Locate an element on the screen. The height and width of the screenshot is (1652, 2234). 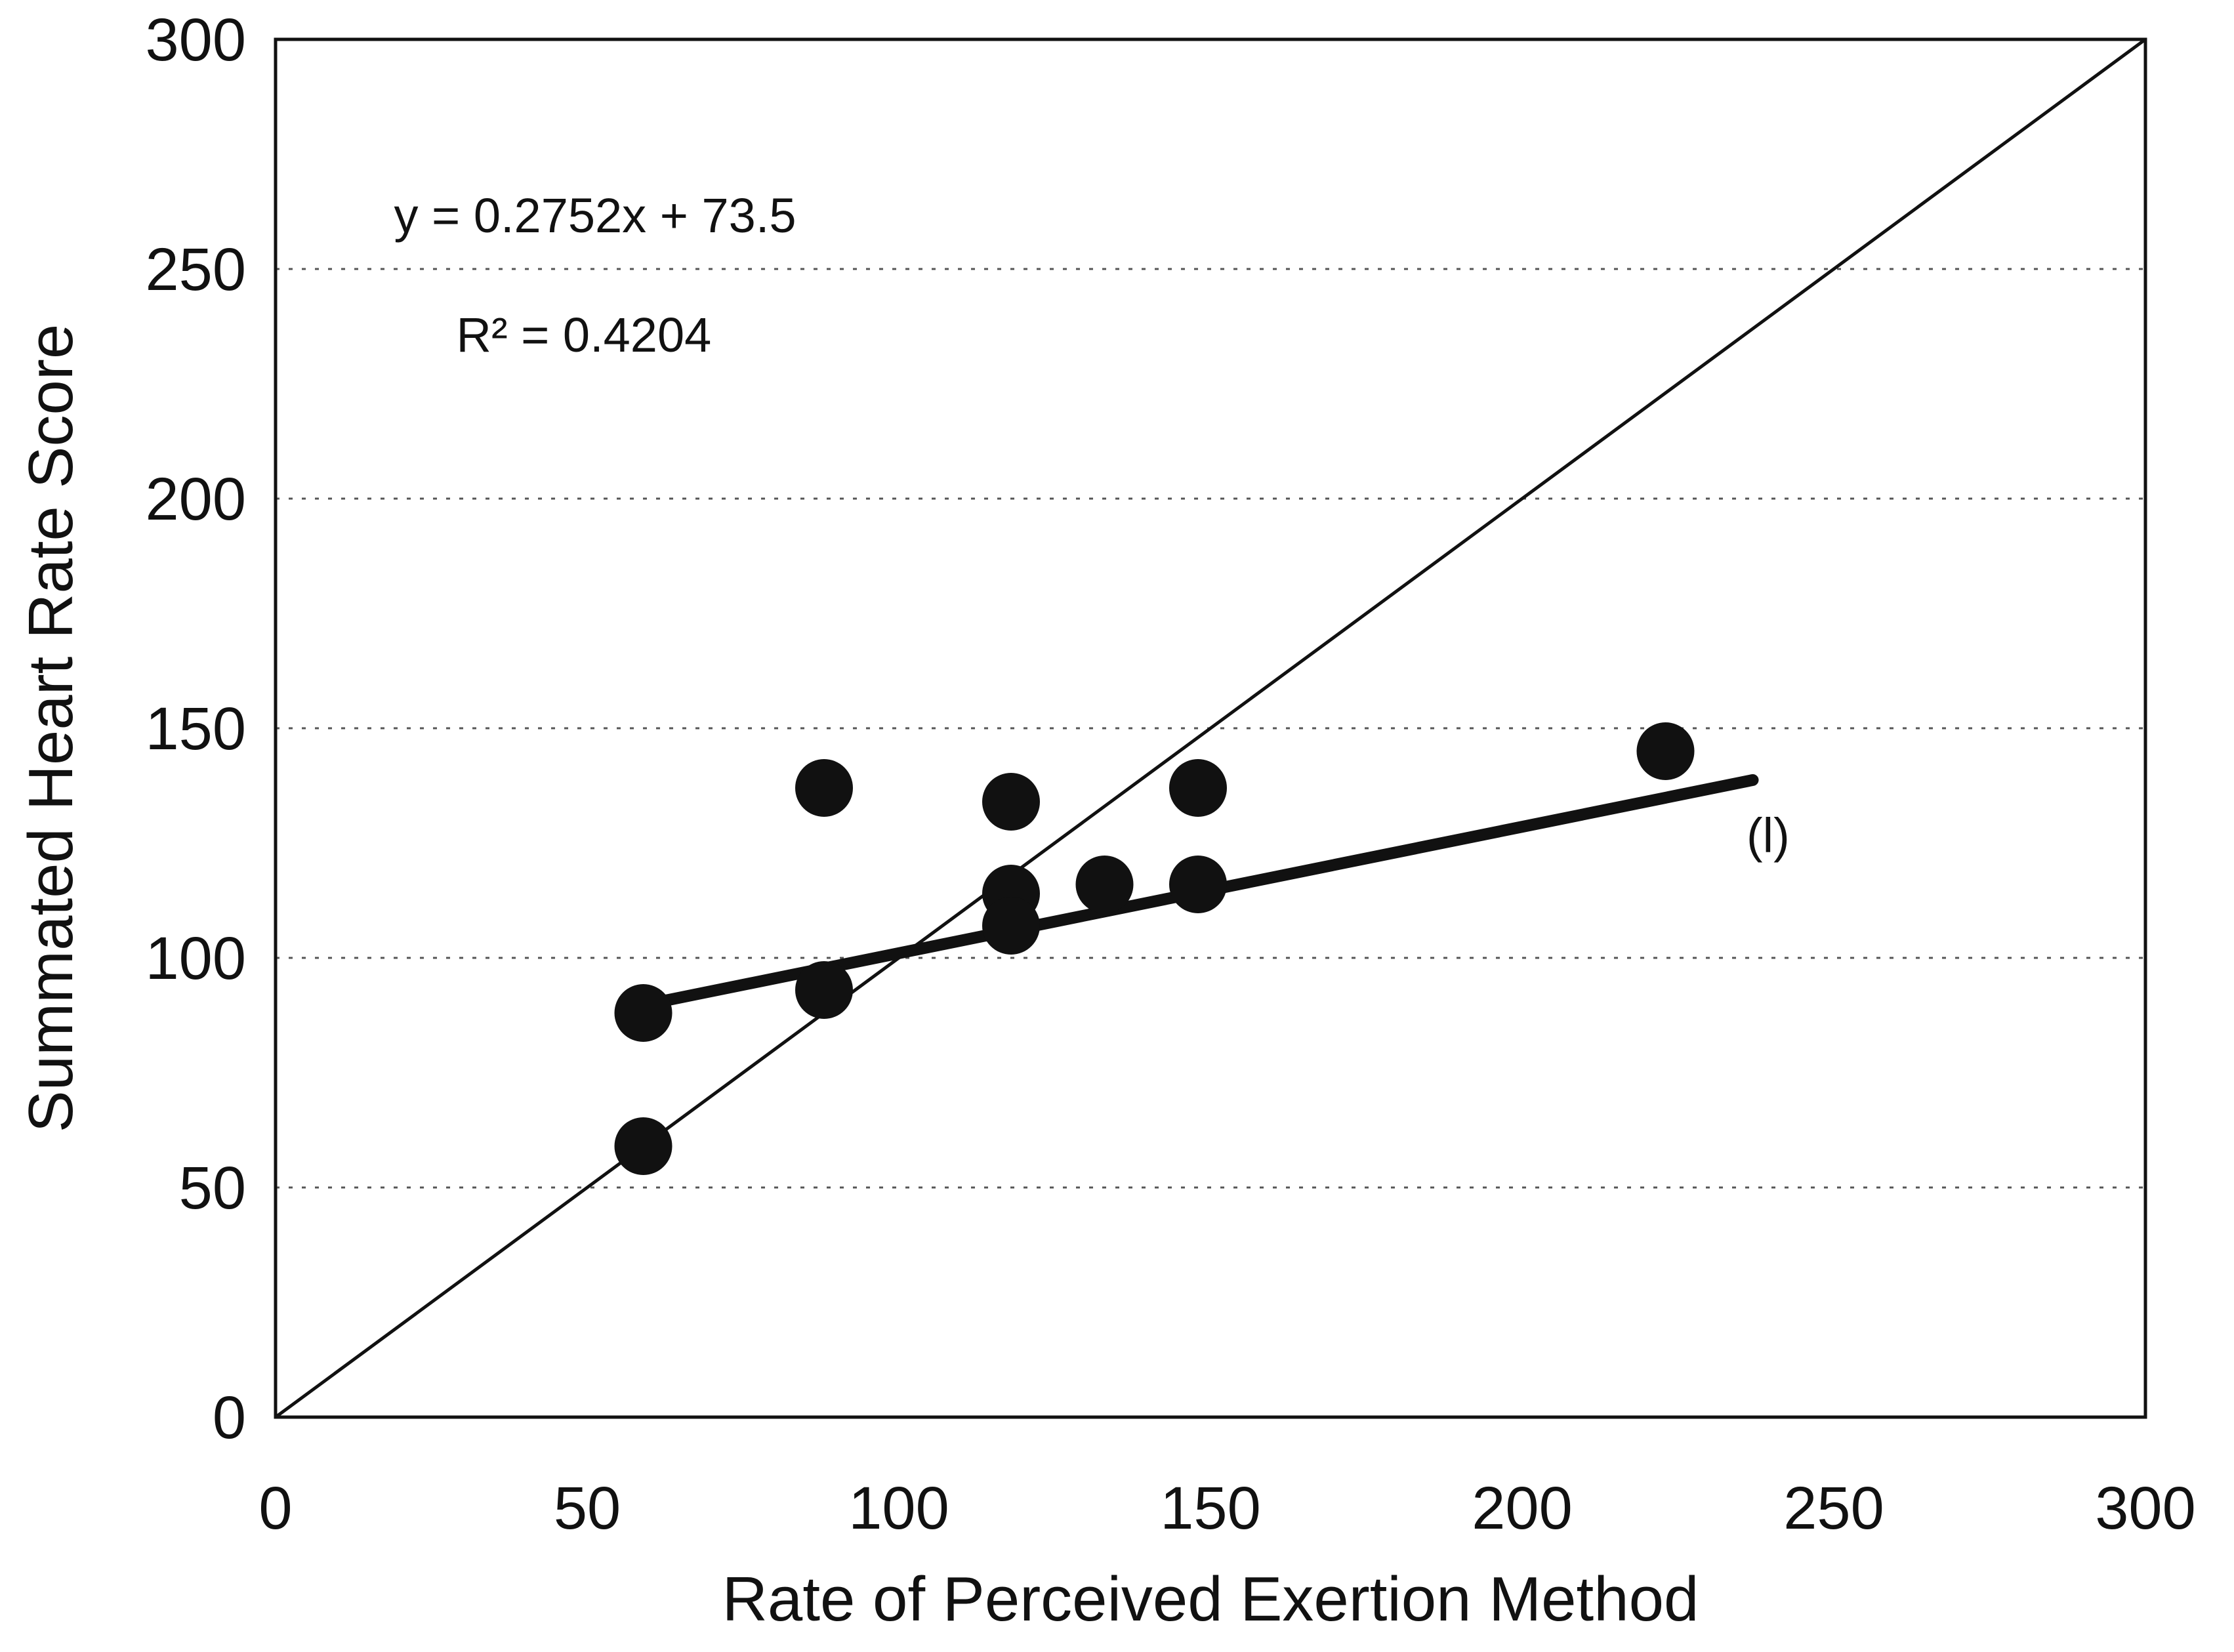
trendline-equation: y = 0.2752x + 73.5 is located at coordinates (595, 216).